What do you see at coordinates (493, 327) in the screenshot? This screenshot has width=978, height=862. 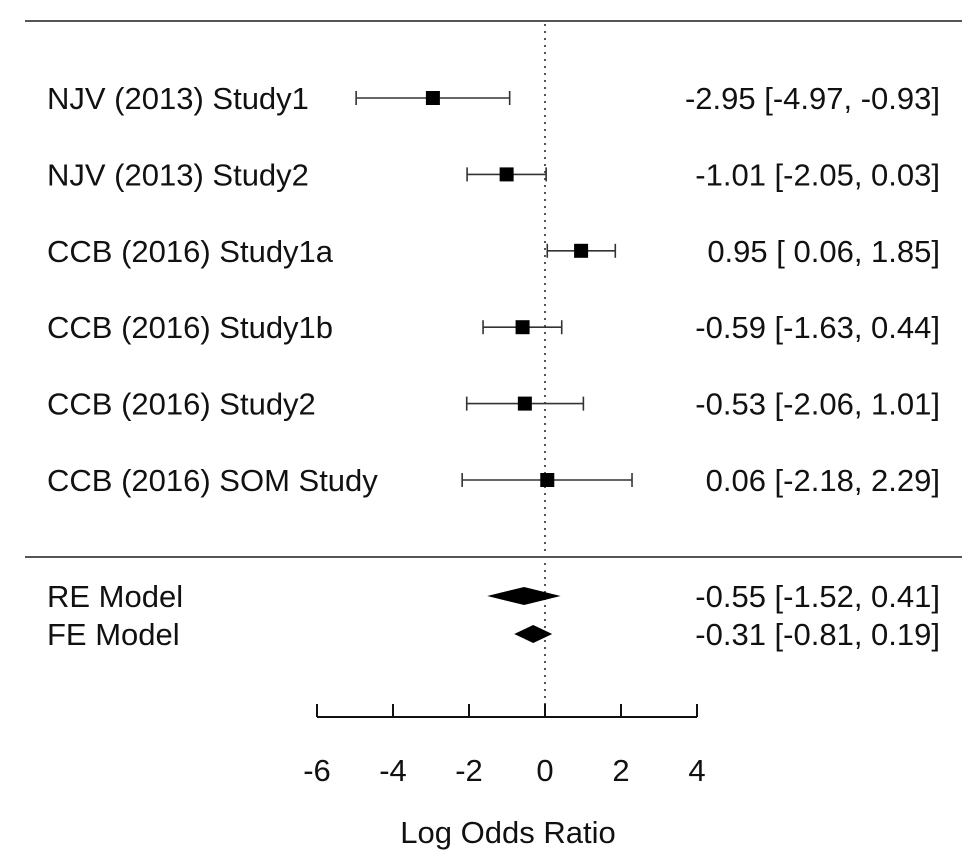 I see `study-row: CCB (2016) Study1b -0.59 [-1.63, 0.44]` at bounding box center [493, 327].